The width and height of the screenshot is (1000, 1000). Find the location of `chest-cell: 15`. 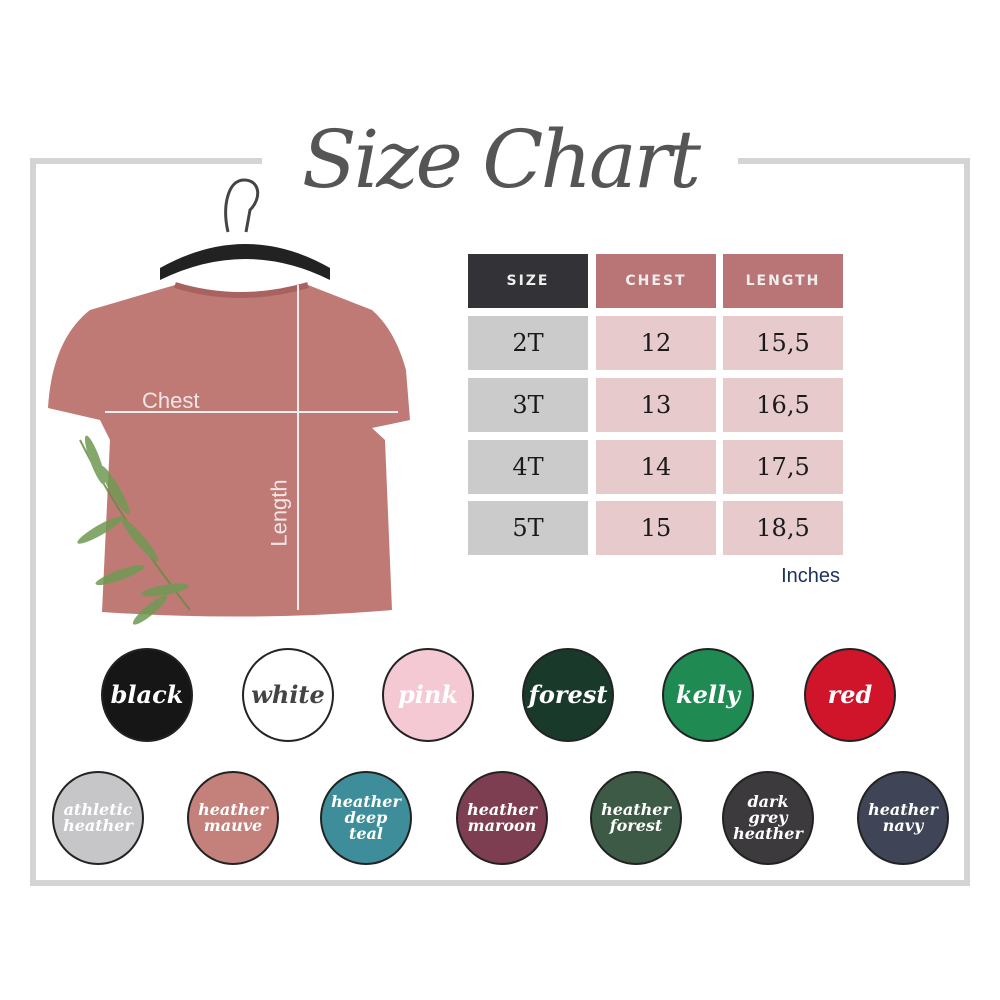

chest-cell: 15 is located at coordinates (656, 528).